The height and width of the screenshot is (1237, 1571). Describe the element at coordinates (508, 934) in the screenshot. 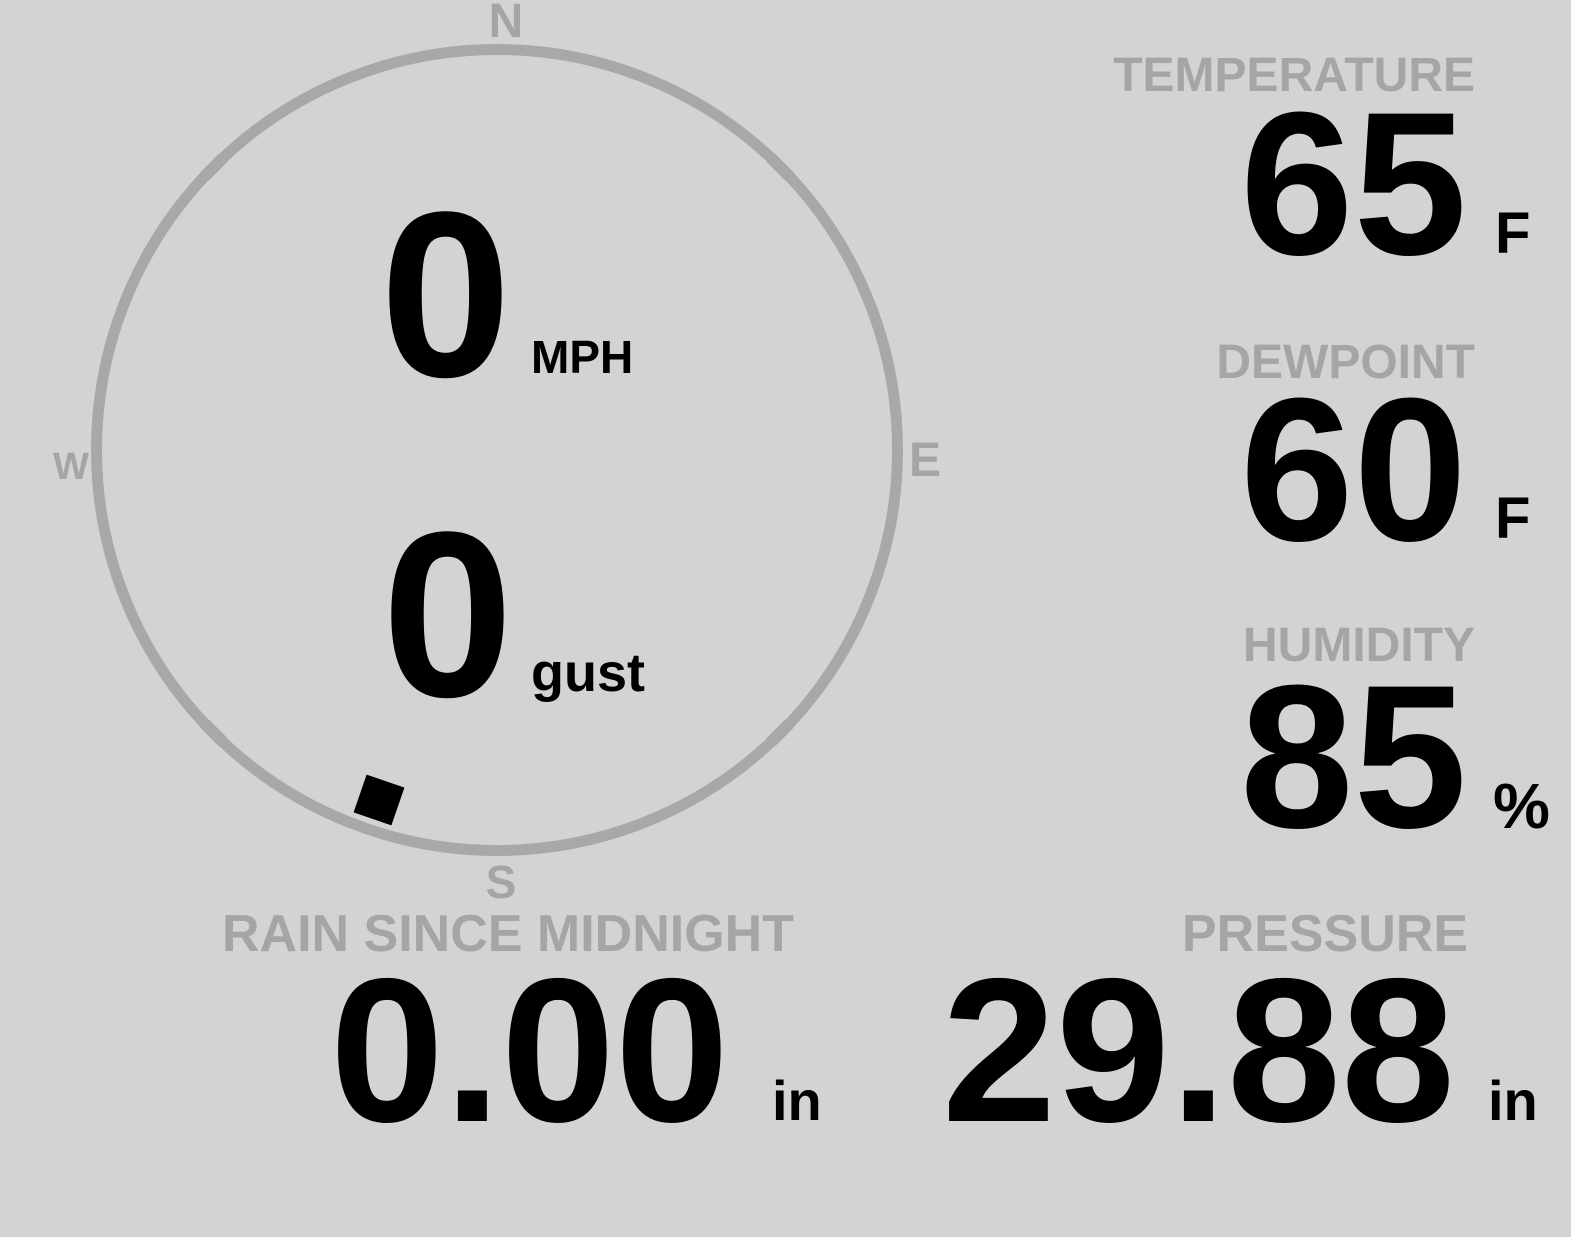

I see `rain-label: RAIN SINCE MIDNIGHT` at that location.